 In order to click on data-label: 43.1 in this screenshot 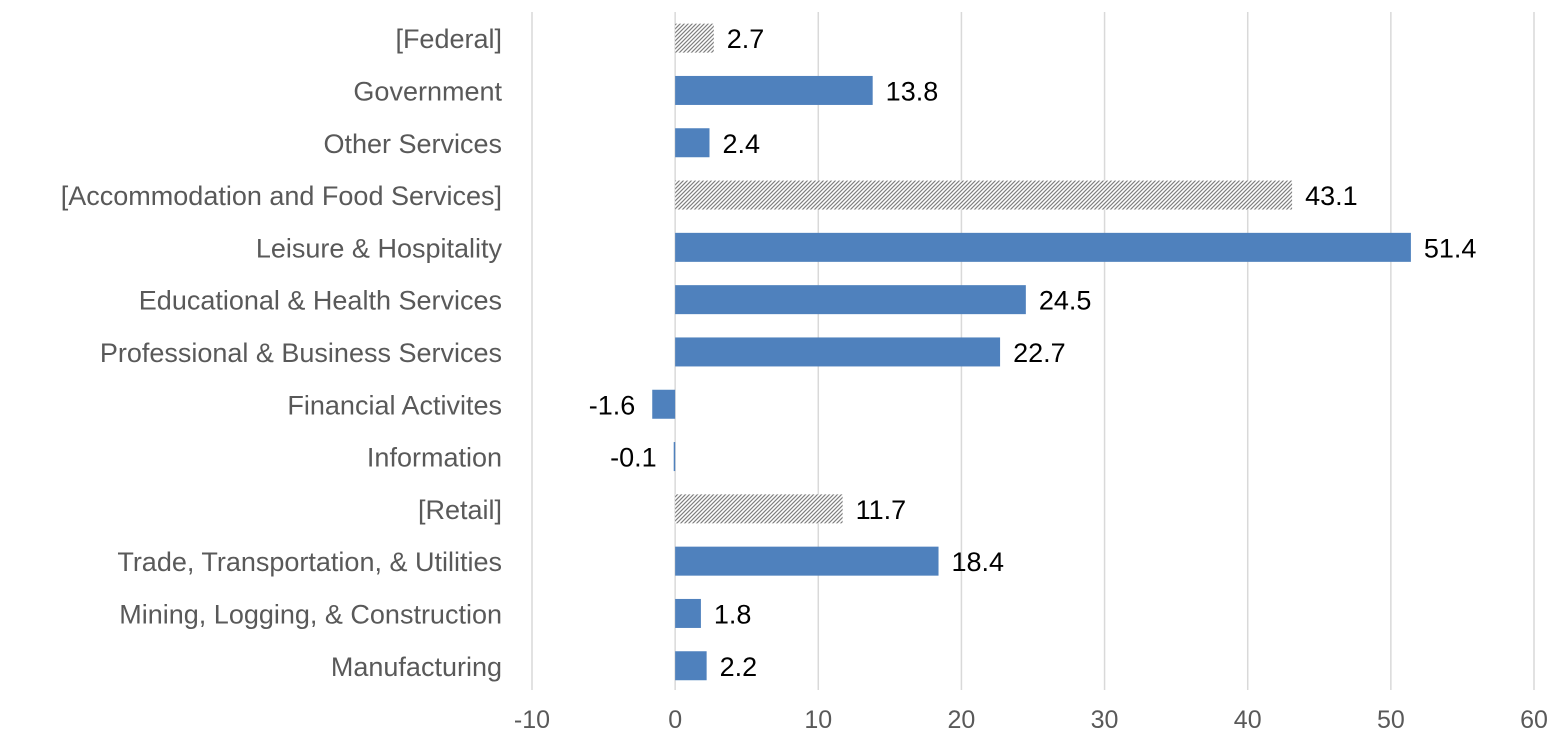, I will do `click(1331, 196)`.